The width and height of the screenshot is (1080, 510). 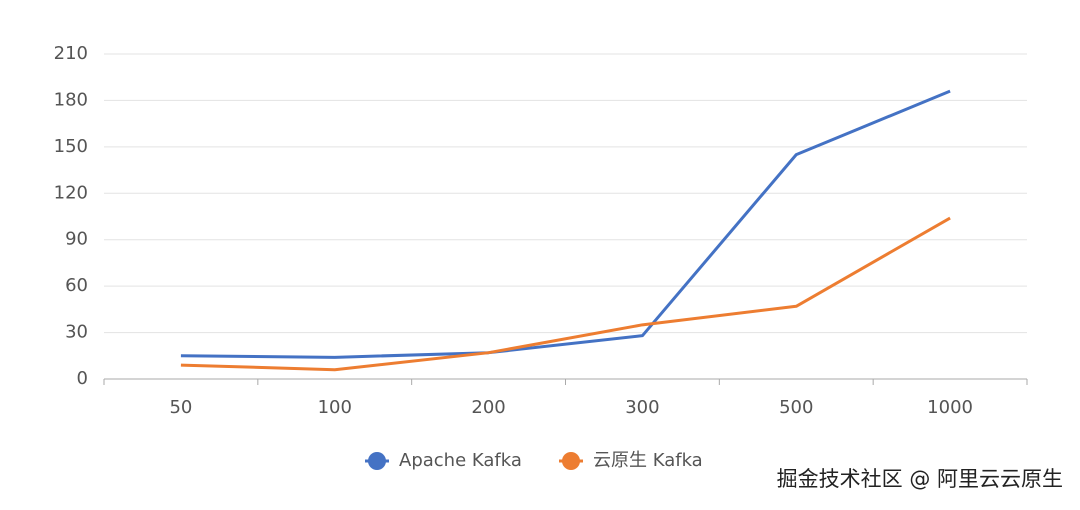 What do you see at coordinates (648, 460) in the screenshot?
I see `legend-label: 云原生 Kafka` at bounding box center [648, 460].